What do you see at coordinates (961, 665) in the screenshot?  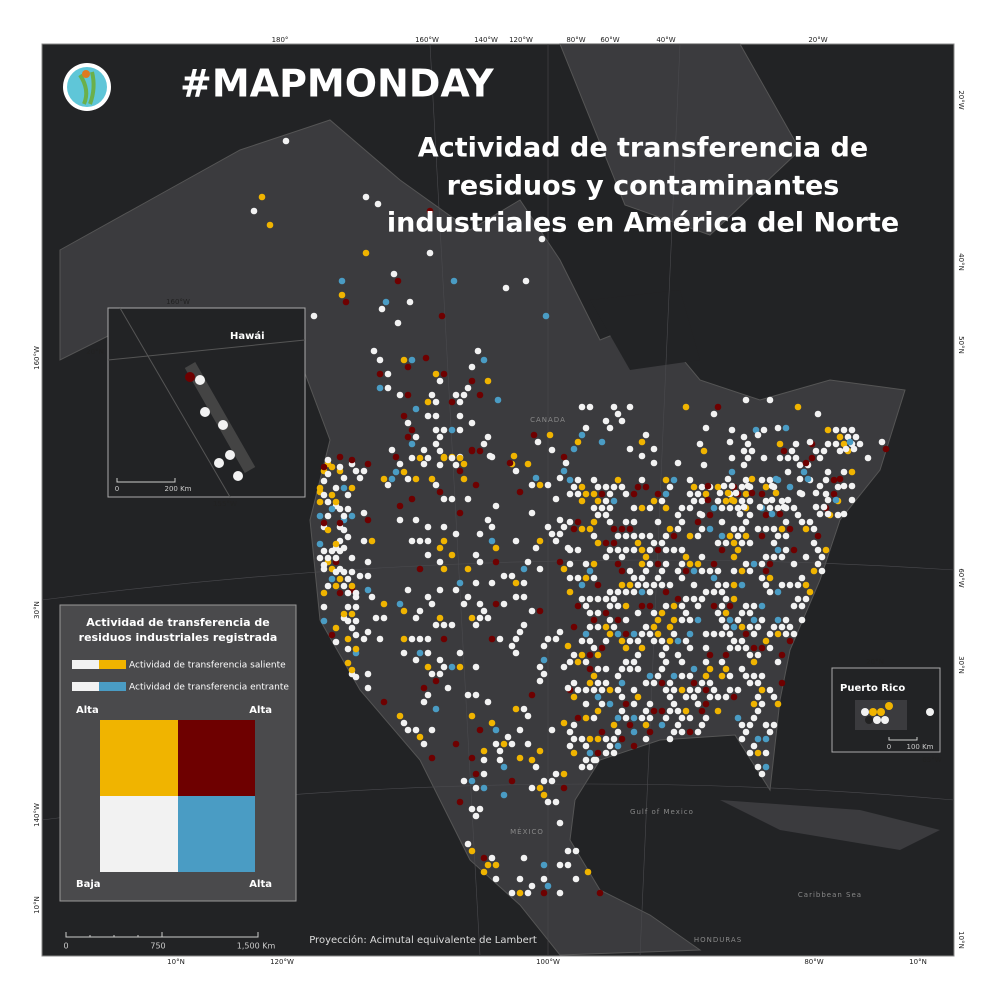 I see `graticule-label: 30°N` at bounding box center [961, 665].